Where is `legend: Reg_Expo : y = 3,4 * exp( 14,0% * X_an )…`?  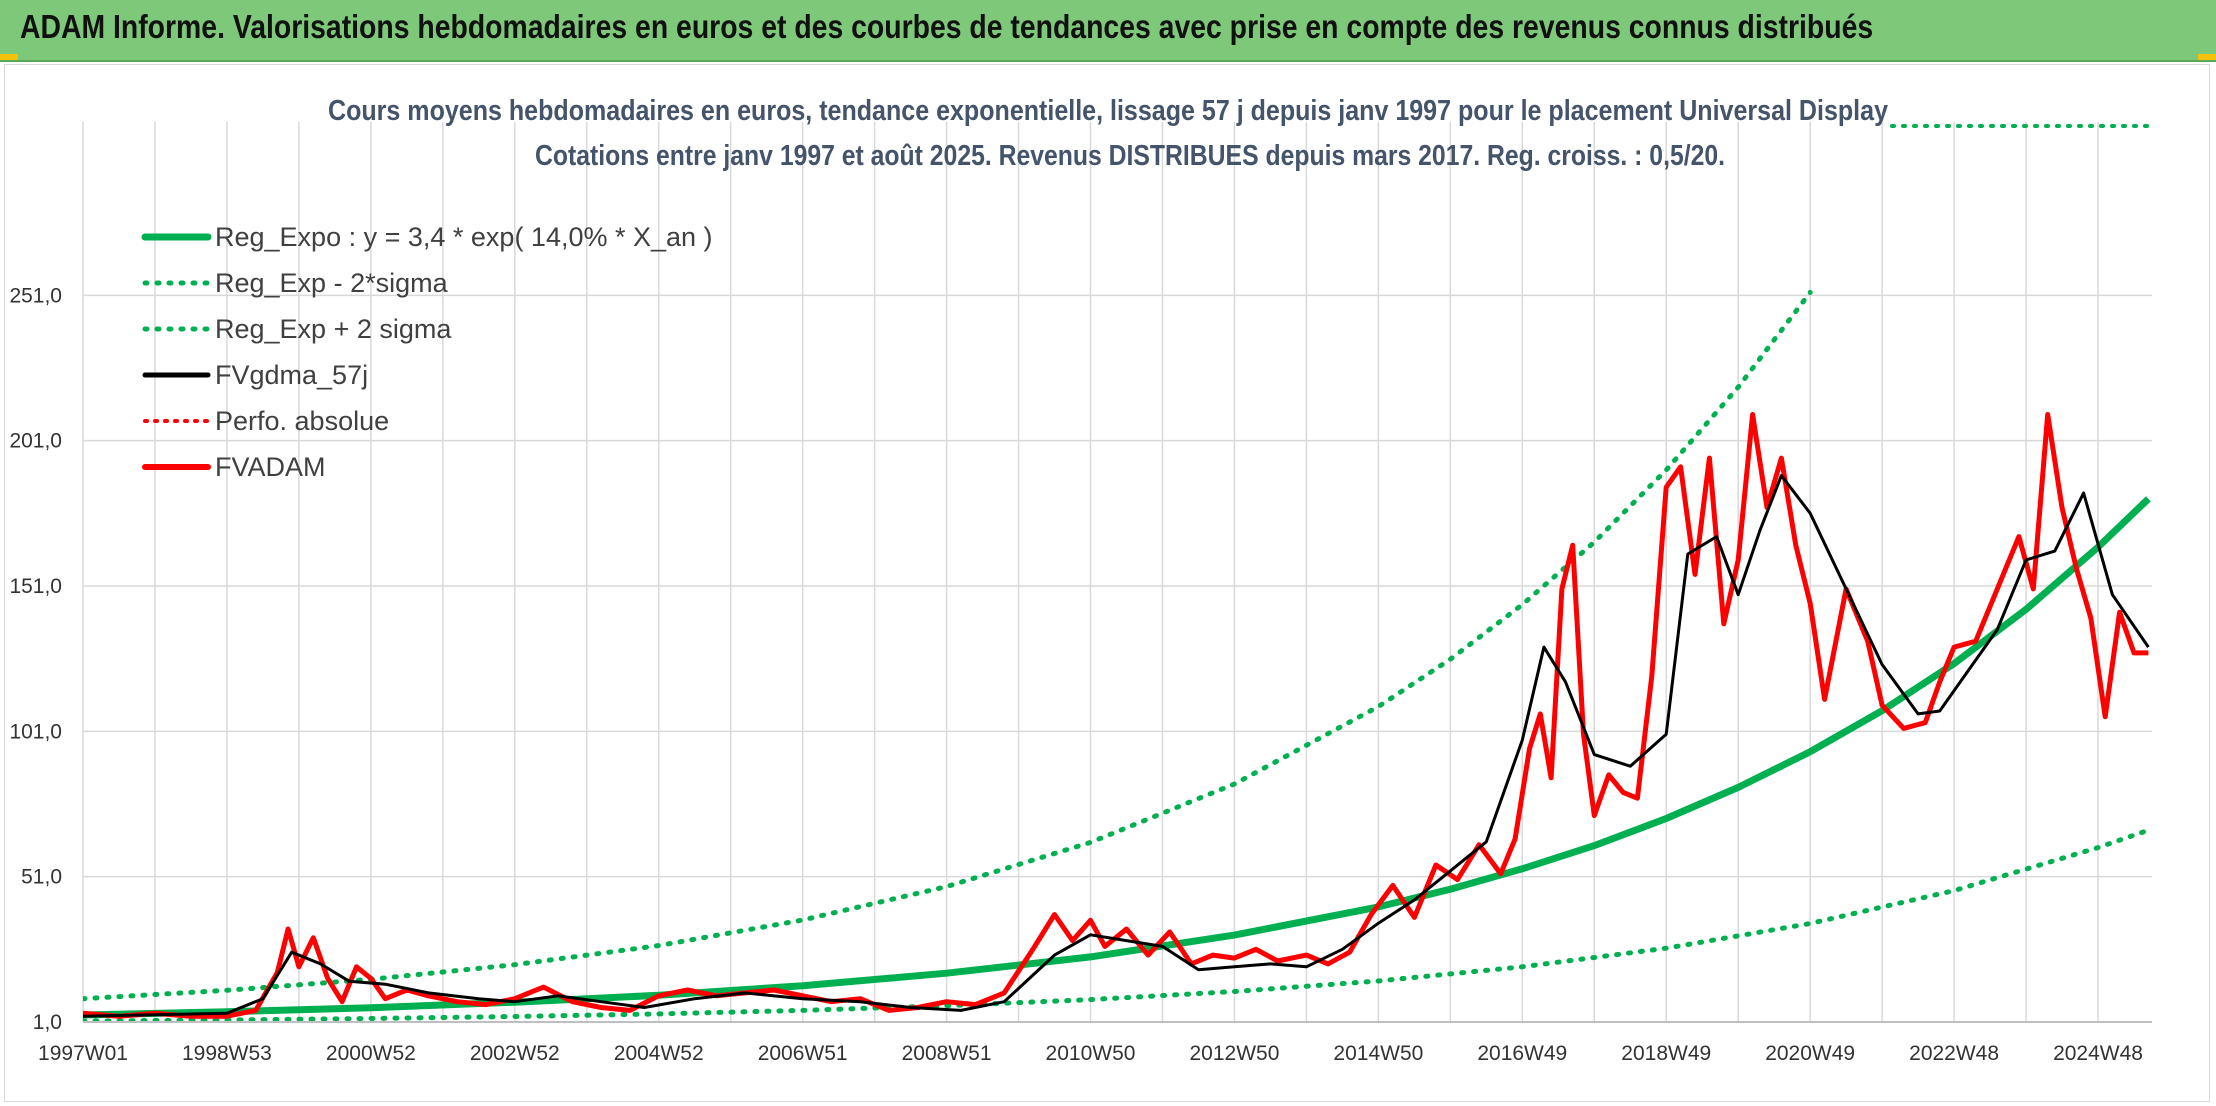
legend: Reg_Expo : y = 3,4 * exp( 14,0% * X_an )… is located at coordinates (427, 352).